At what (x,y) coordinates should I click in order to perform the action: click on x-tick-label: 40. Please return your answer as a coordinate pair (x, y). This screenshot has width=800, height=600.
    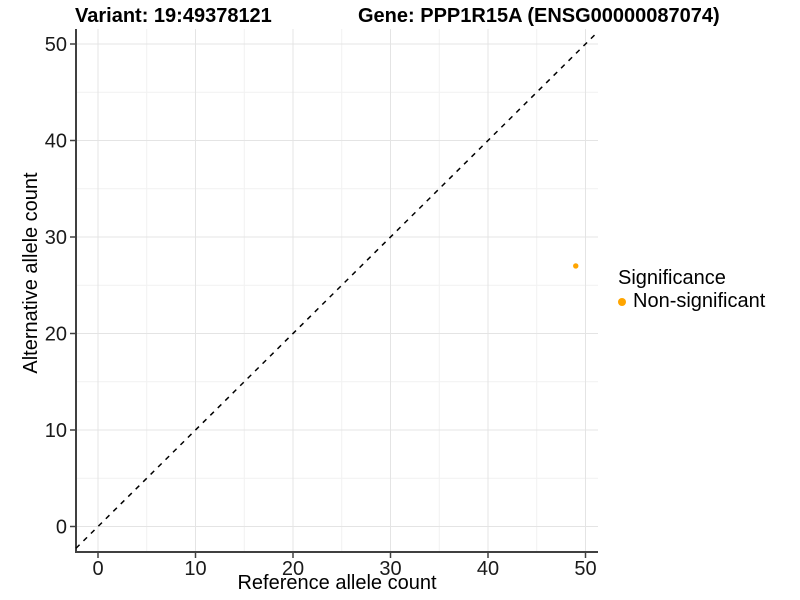
    Looking at the image, I should click on (488, 569).